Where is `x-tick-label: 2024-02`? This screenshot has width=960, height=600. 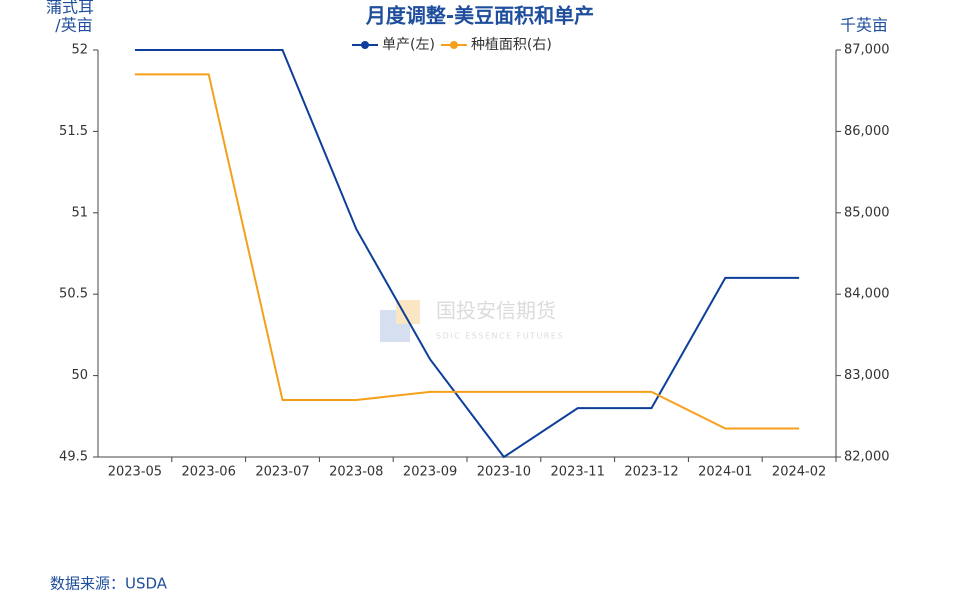
x-tick-label: 2024-02 is located at coordinates (799, 472).